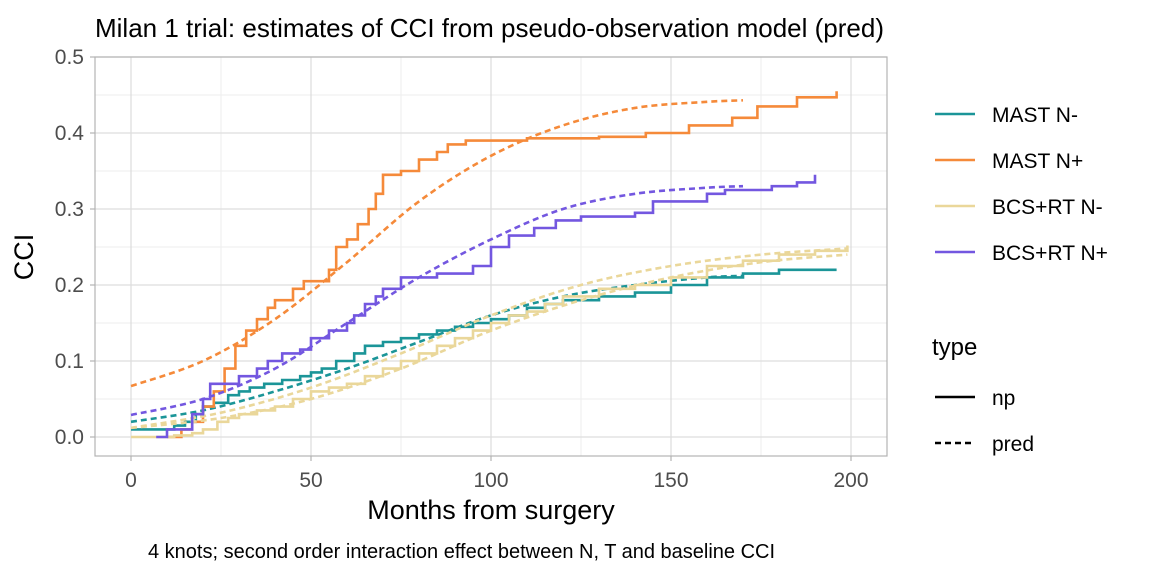 This screenshot has height=576, width=1152. Describe the element at coordinates (24, 257) in the screenshot. I see `y-axis-label: CCI` at that location.